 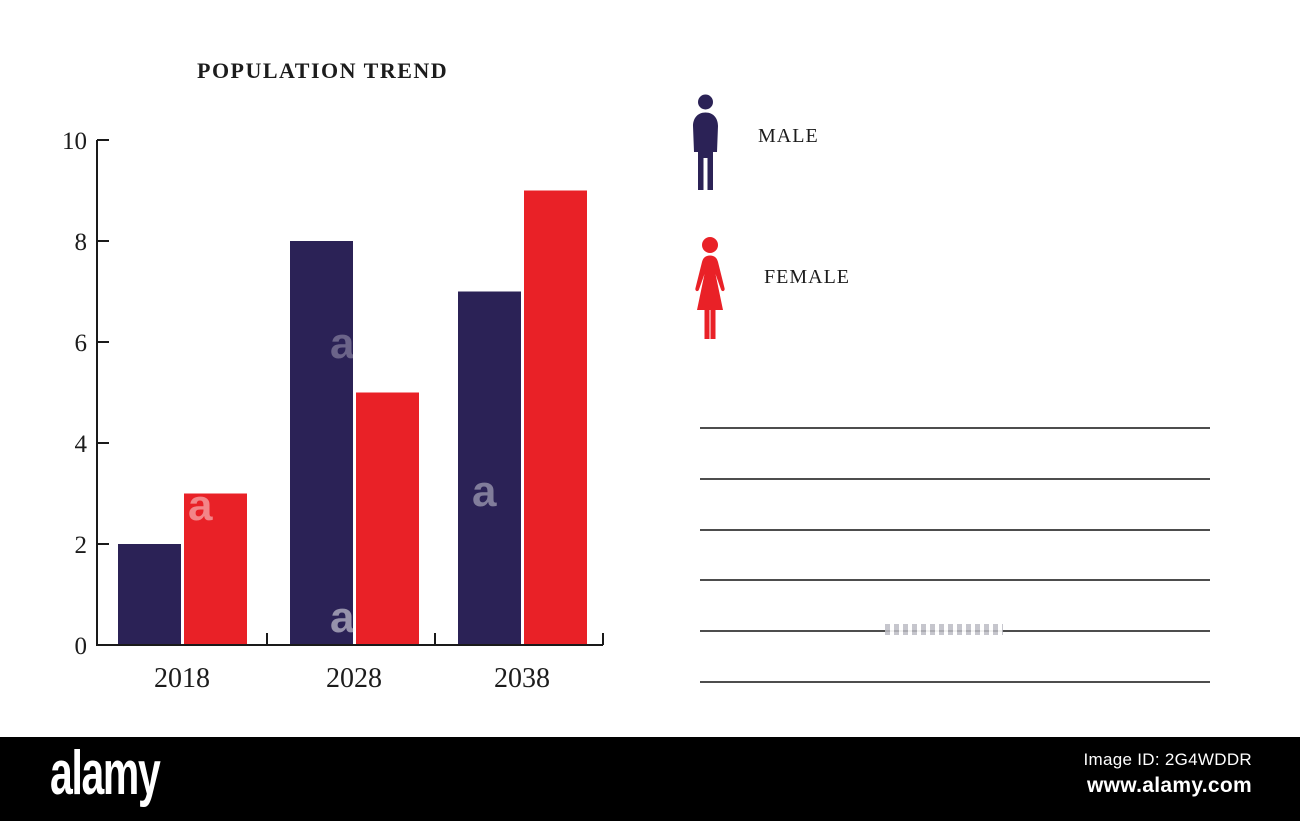 What do you see at coordinates (705, 142) in the screenshot?
I see `male-figure-icon` at bounding box center [705, 142].